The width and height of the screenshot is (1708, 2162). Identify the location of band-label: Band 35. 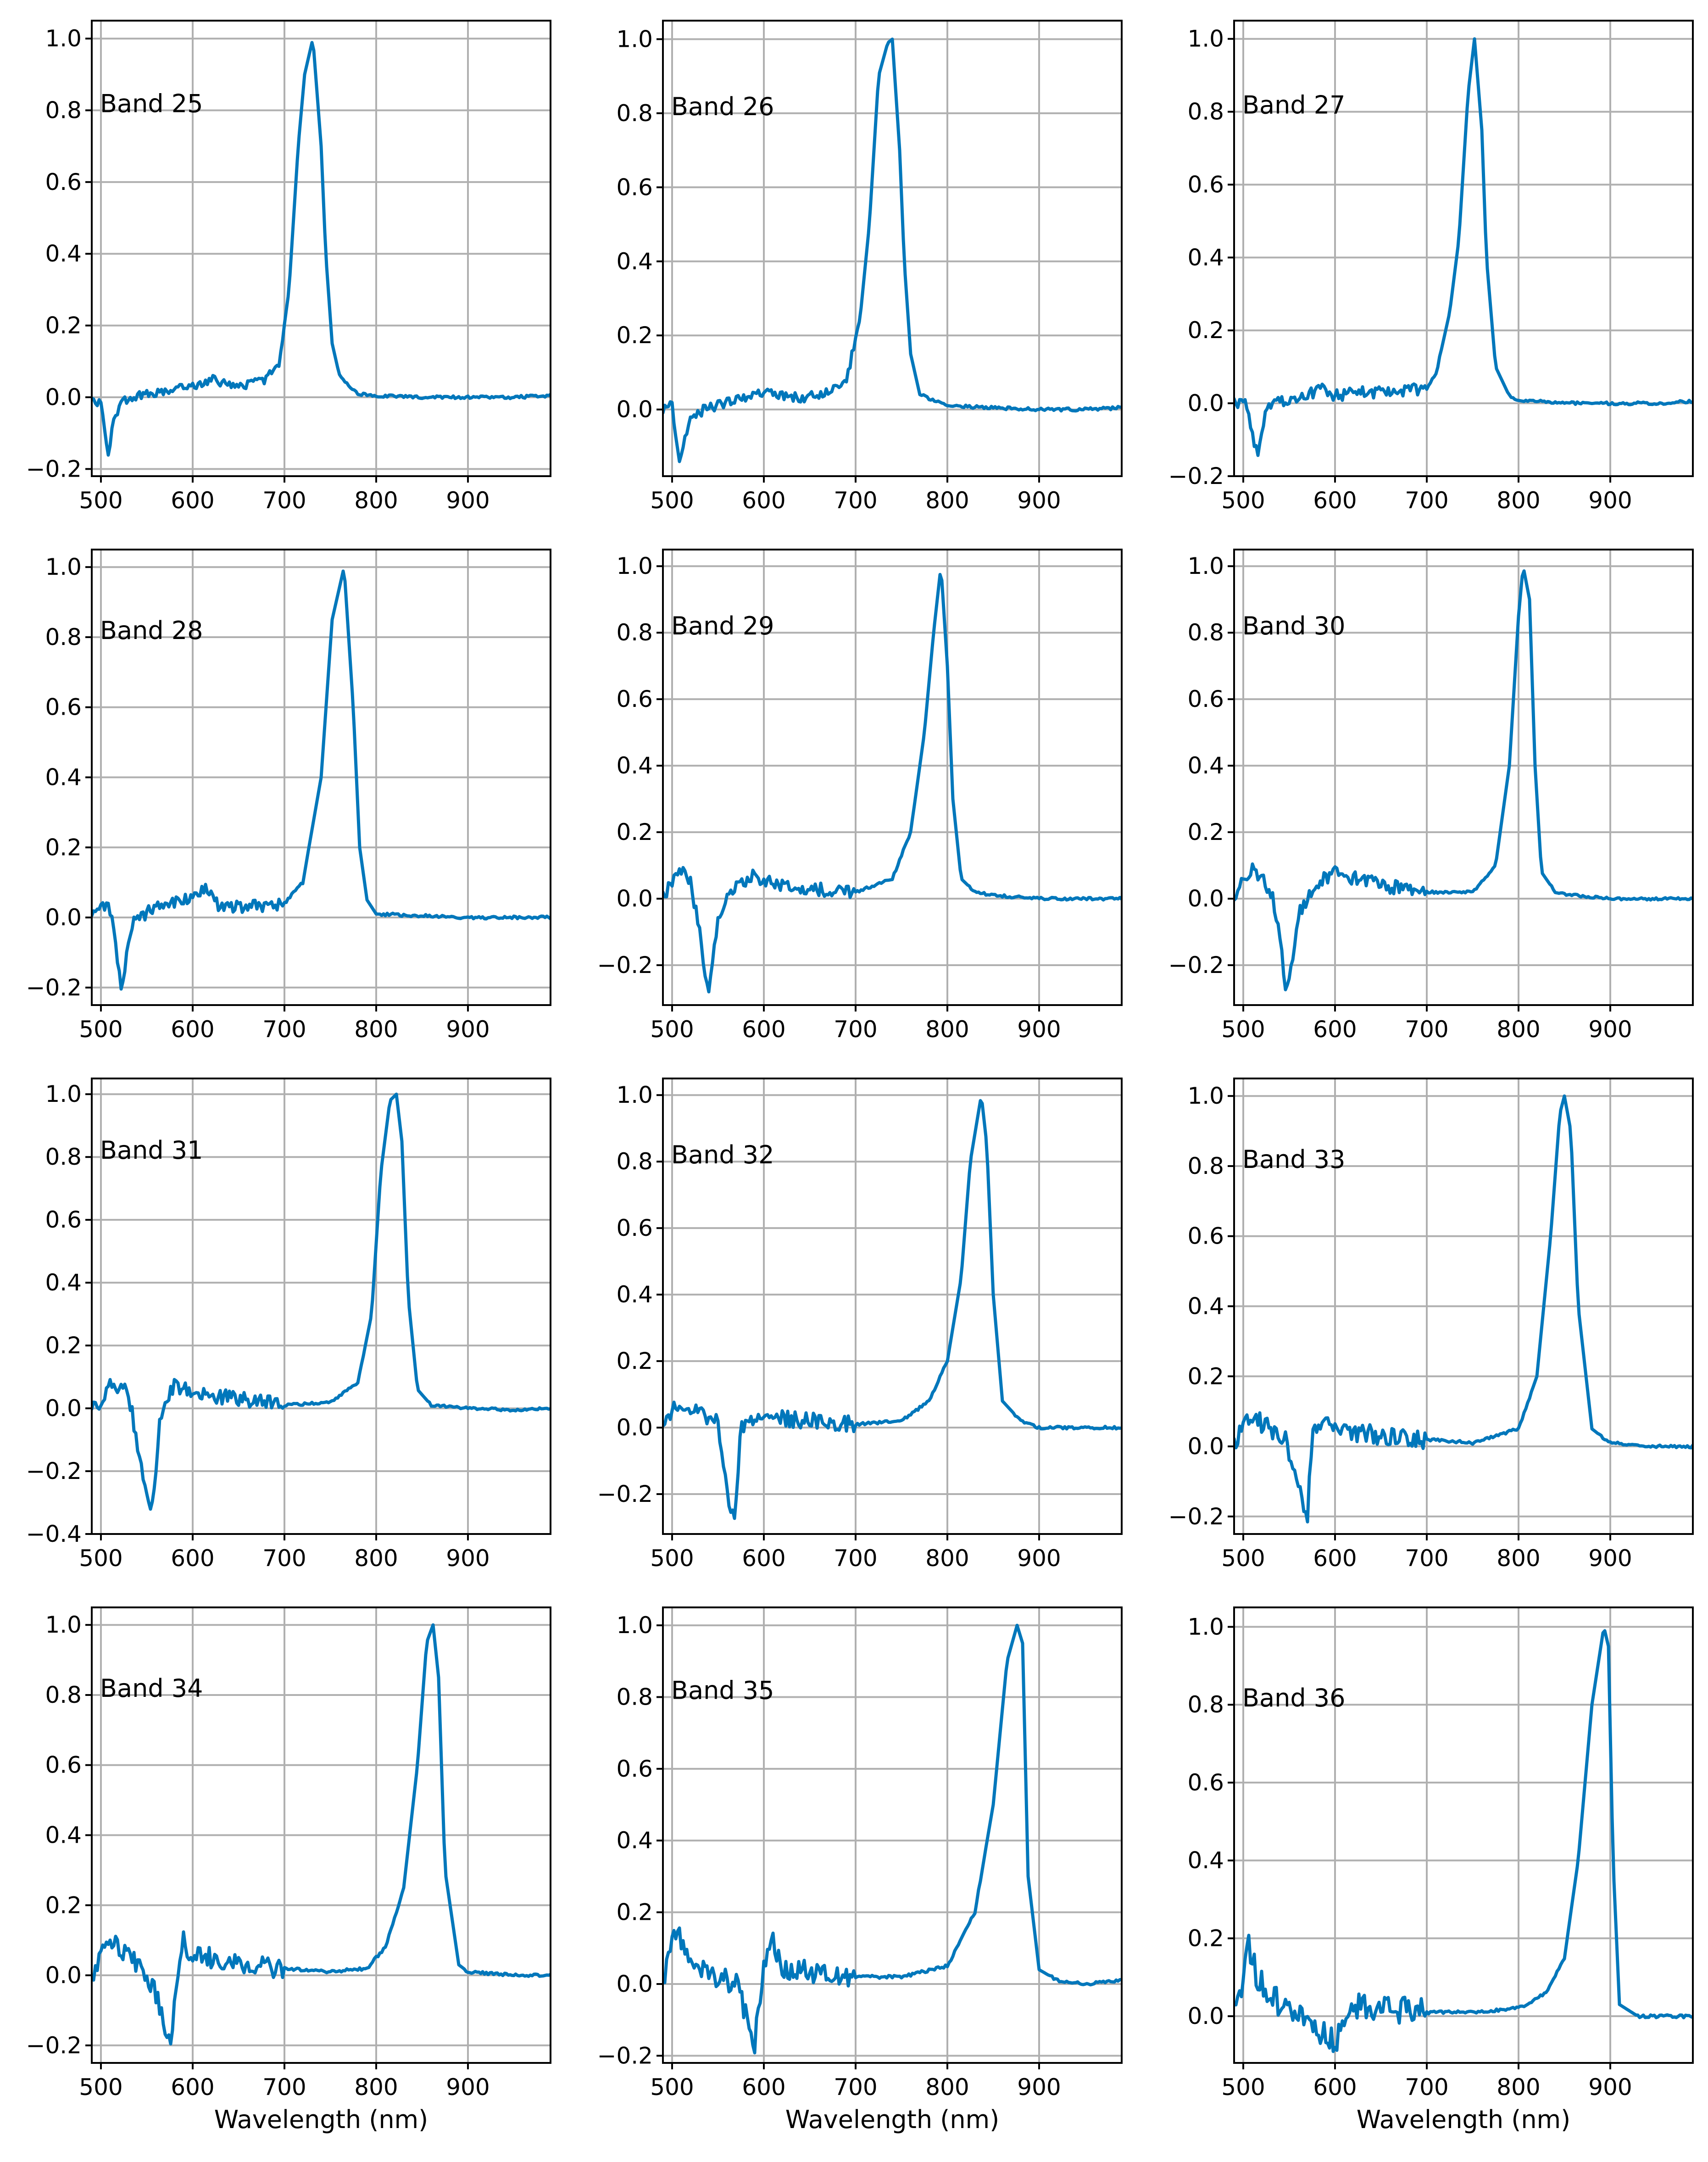
(722, 1691).